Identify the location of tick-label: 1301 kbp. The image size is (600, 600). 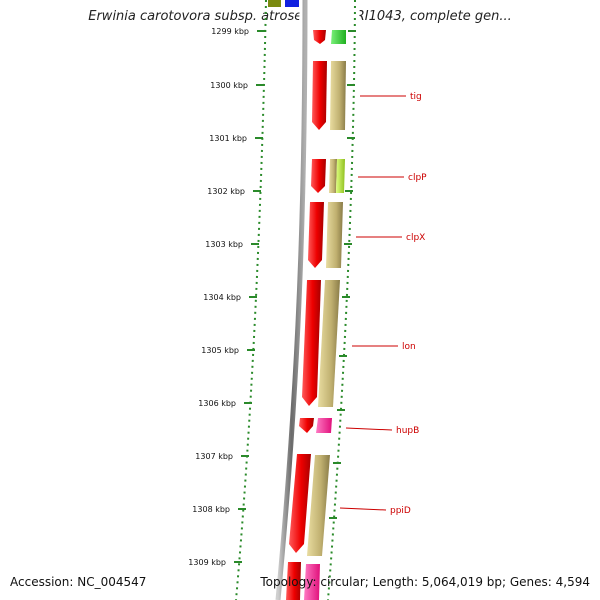
(228, 138).